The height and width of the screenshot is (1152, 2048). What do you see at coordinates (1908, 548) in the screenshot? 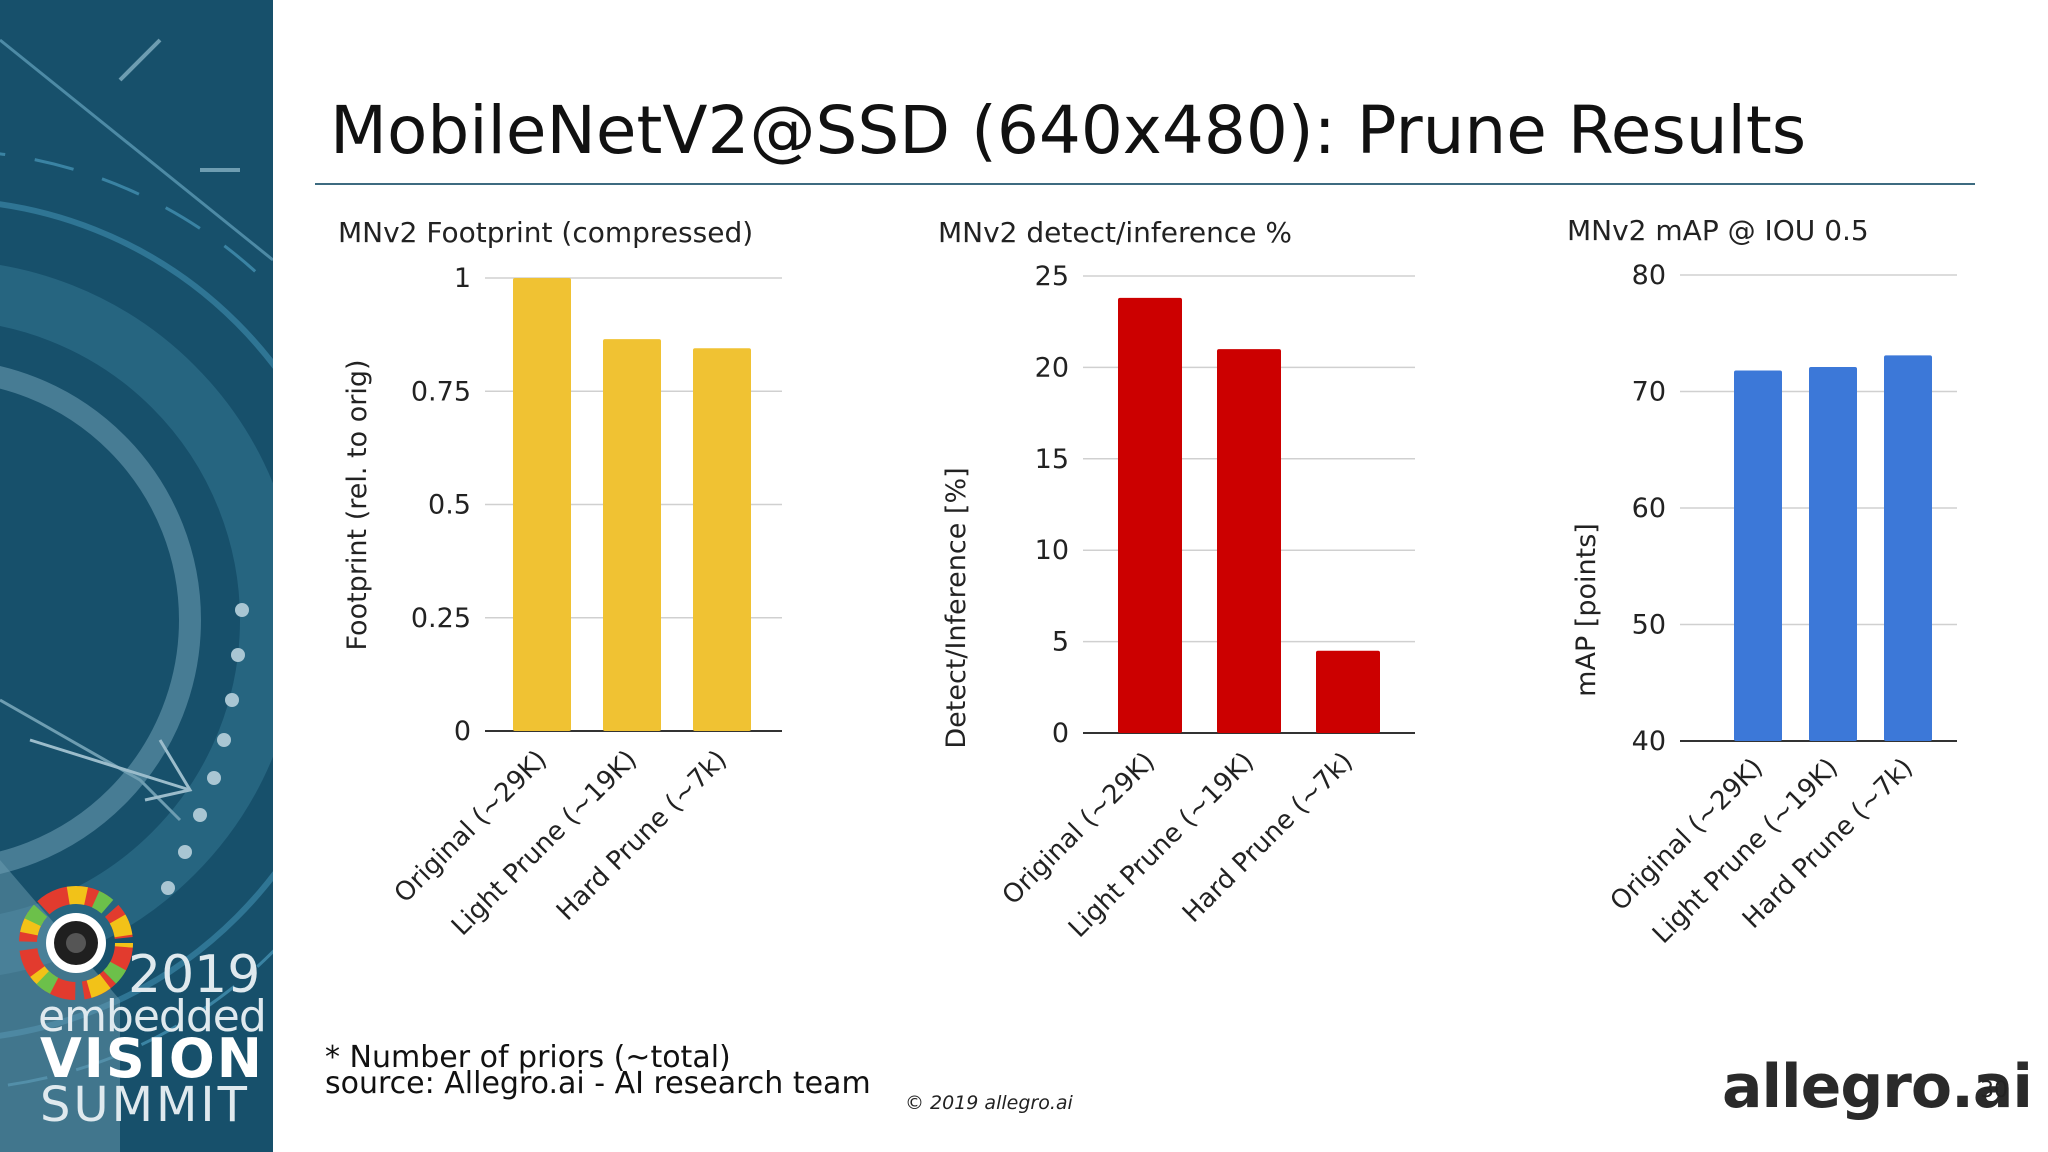
I see `chart-3-bar-hard-prune-7k` at bounding box center [1908, 548].